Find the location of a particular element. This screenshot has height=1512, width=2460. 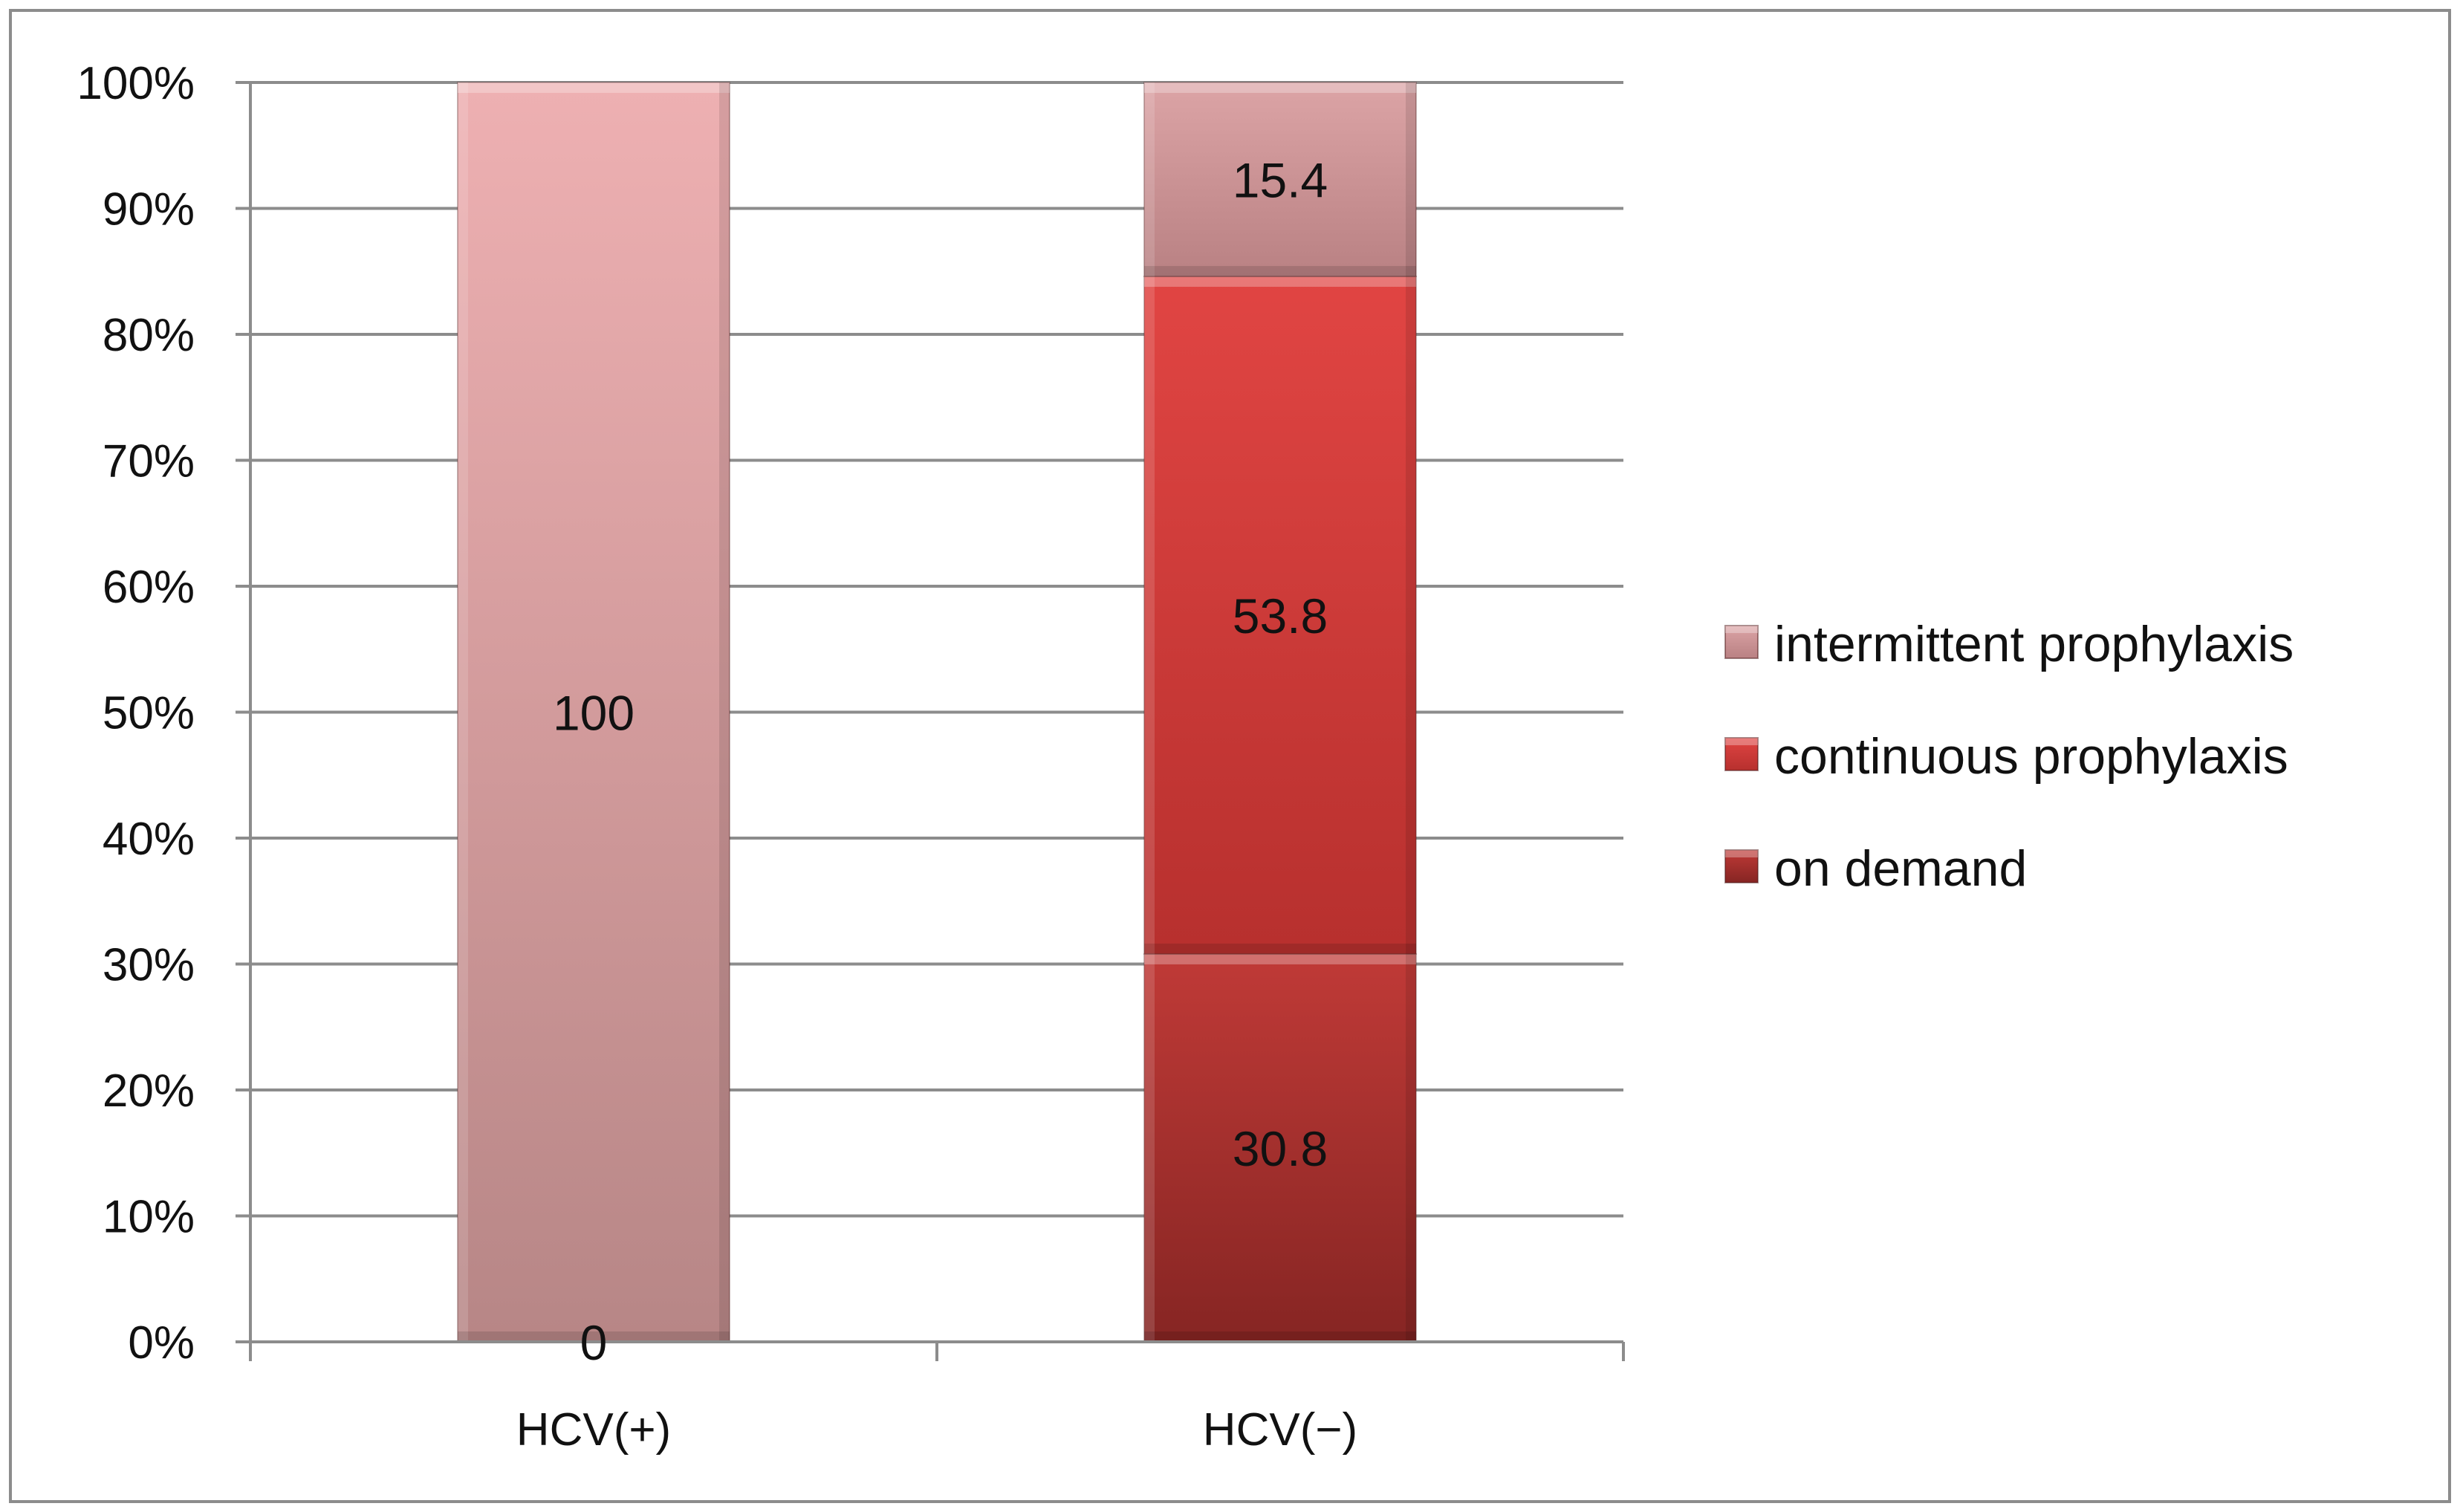

y-tick-label: 70% is located at coordinates (149, 461).